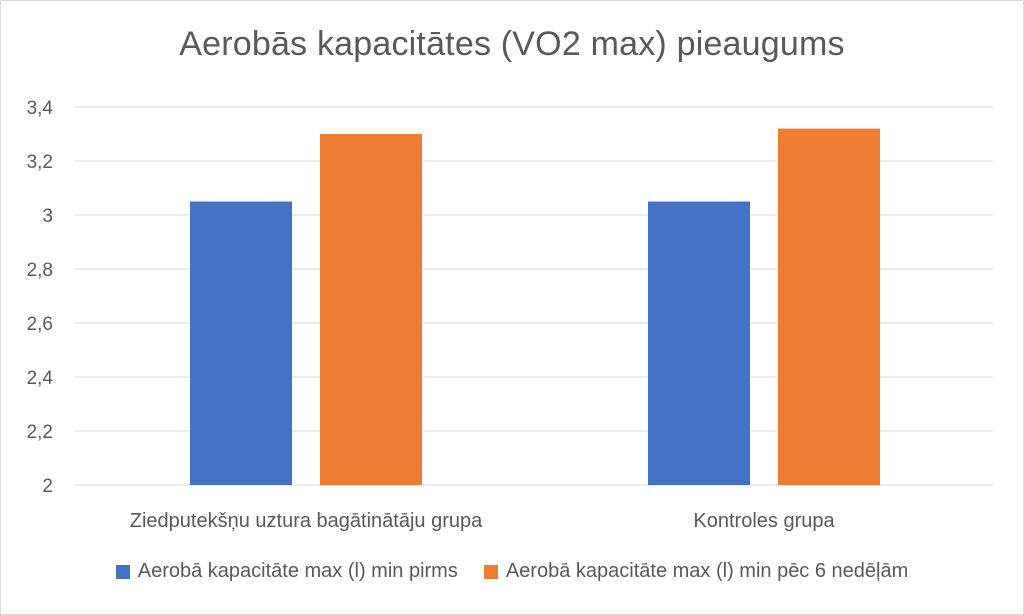  What do you see at coordinates (40, 324) in the screenshot?
I see `y-tick-label: 2,6` at bounding box center [40, 324].